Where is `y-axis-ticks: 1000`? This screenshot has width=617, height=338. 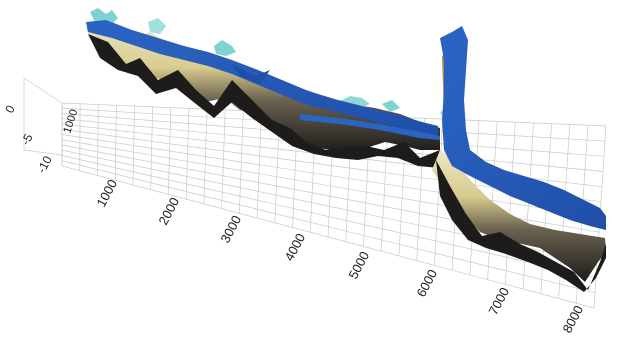
y-axis-ticks: 1000 is located at coordinates (70, 121).